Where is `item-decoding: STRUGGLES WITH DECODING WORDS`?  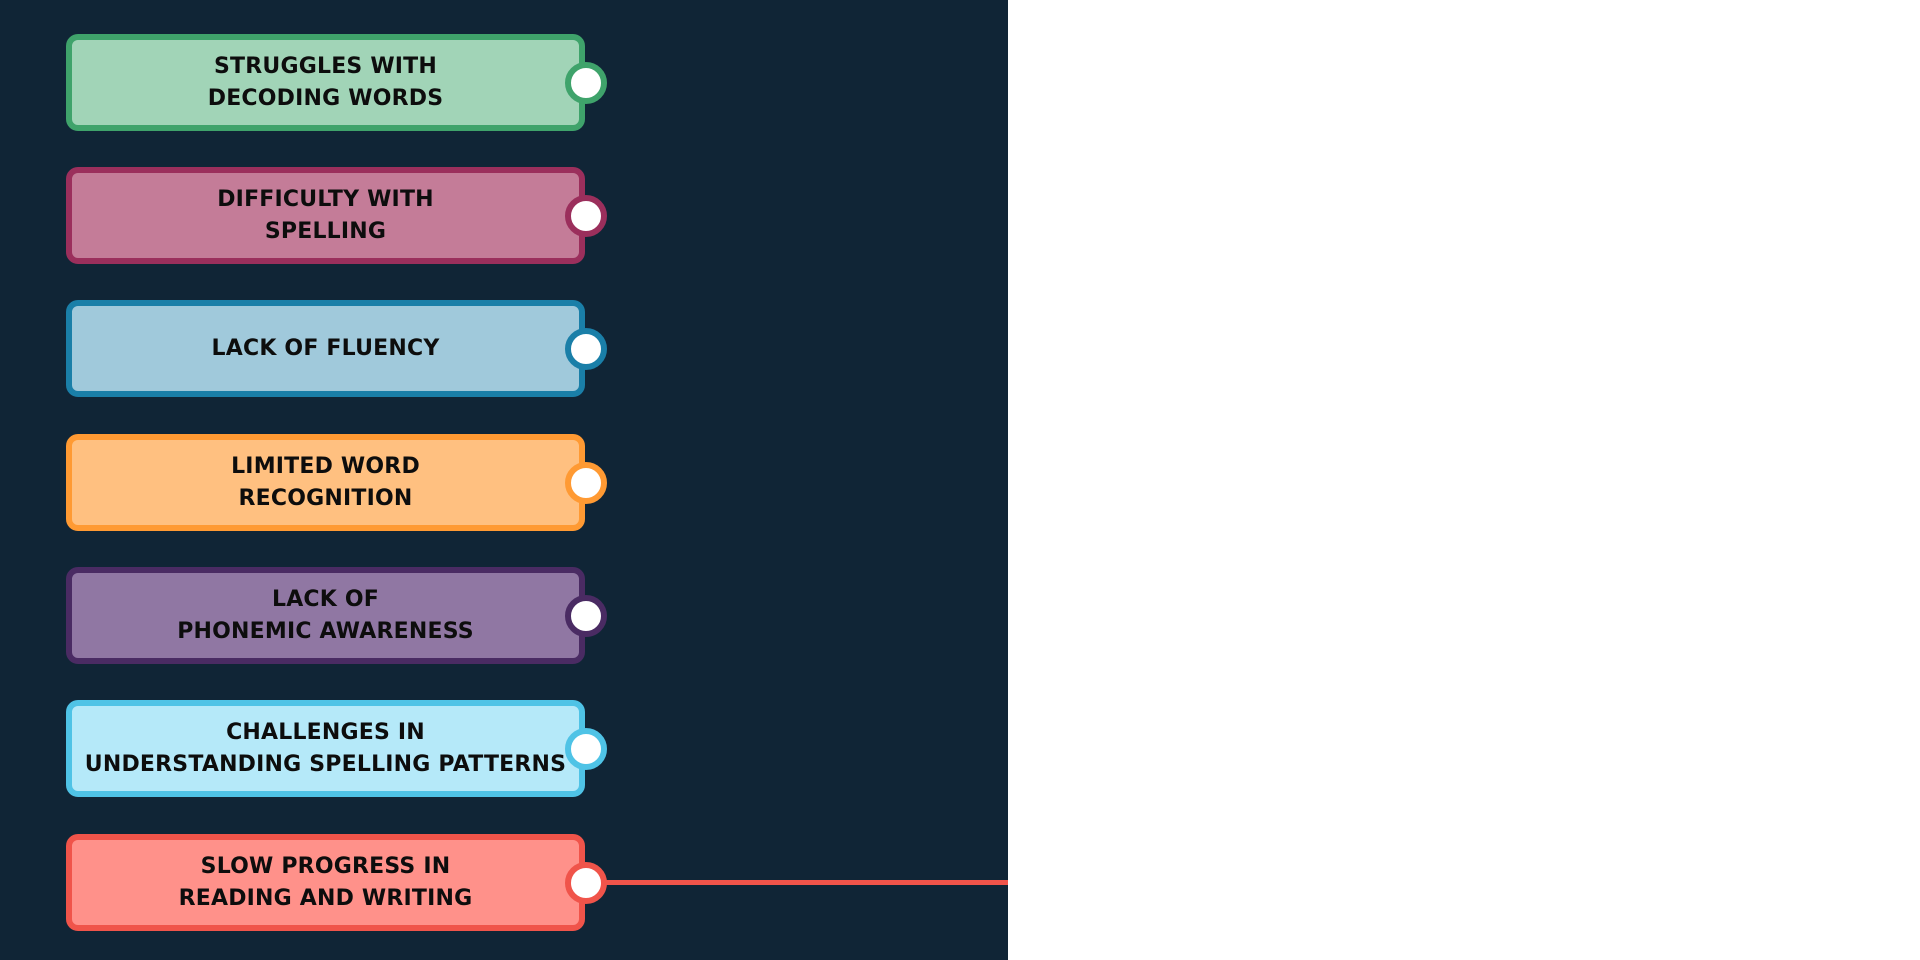 item-decoding: STRUGGLES WITH DECODING WORDS is located at coordinates (325, 82).